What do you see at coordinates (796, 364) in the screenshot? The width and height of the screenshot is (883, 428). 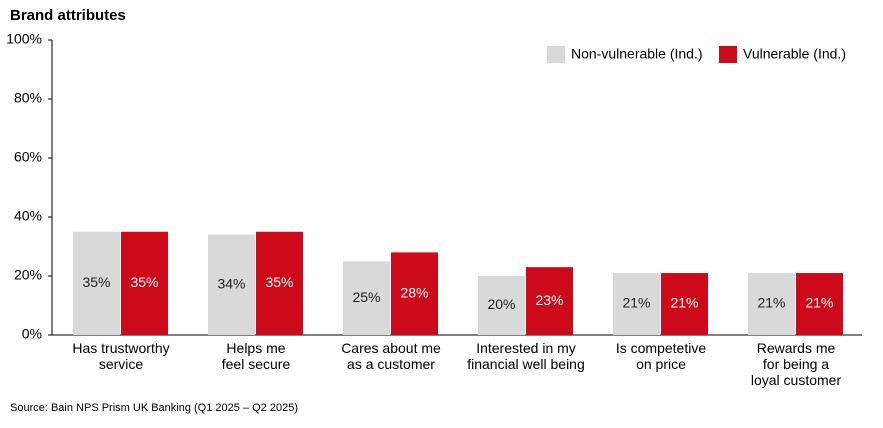 I see `x-tick-label: Rewards me for being a loyal customer` at bounding box center [796, 364].